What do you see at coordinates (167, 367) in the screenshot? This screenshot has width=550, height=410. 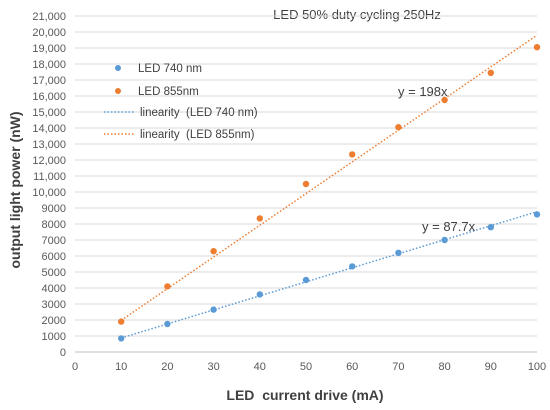 I see `x-tick-label: 20` at bounding box center [167, 367].